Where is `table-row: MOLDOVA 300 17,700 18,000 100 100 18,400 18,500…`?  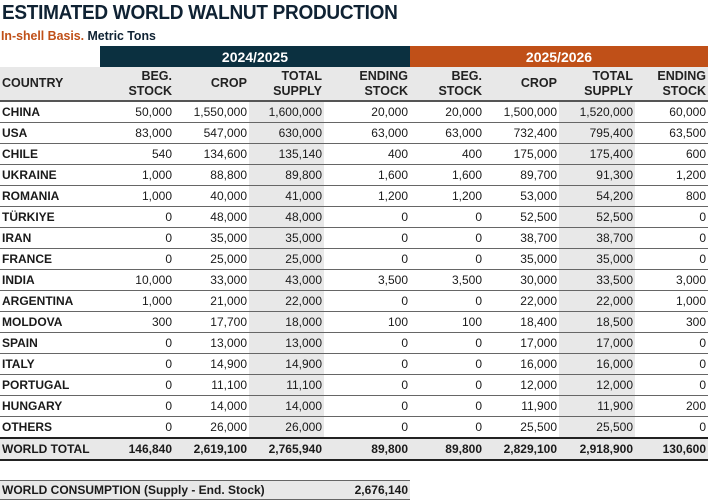
table-row: MOLDOVA 300 17,700 18,000 100 100 18,400 18,500… is located at coordinates (354, 322).